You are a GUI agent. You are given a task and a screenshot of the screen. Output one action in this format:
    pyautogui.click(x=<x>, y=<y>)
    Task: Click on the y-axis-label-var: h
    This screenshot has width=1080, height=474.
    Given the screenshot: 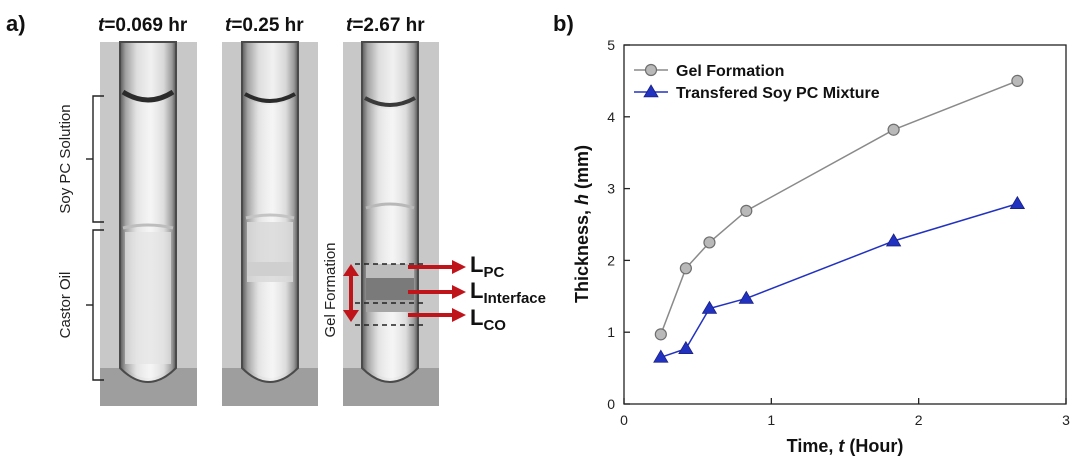 What is the action you would take?
    pyautogui.click(x=582, y=199)
    